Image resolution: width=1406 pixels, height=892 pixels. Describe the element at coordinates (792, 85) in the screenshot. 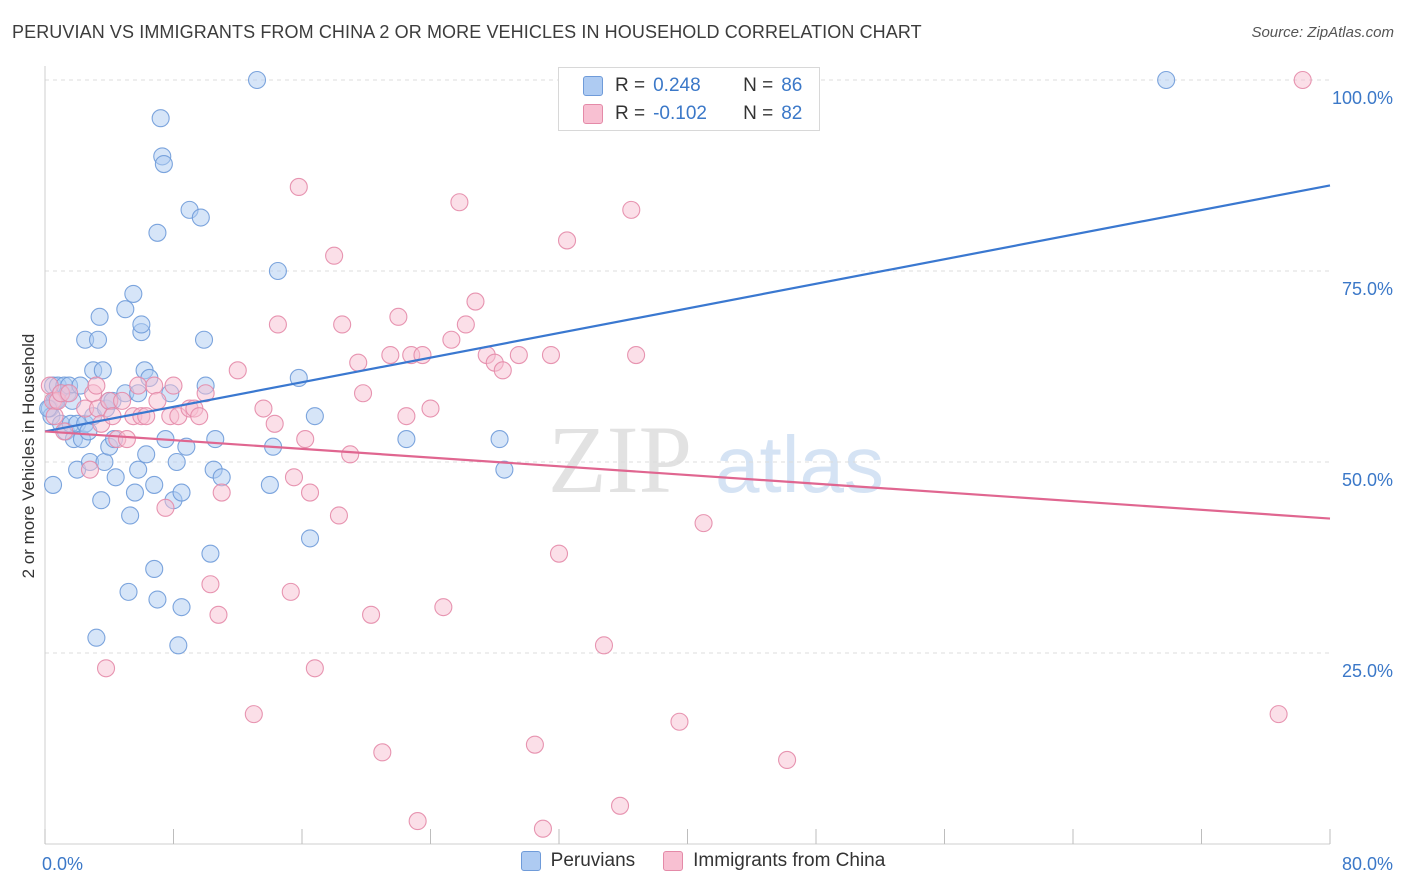

I see `legend-n-value: 86` at that location.